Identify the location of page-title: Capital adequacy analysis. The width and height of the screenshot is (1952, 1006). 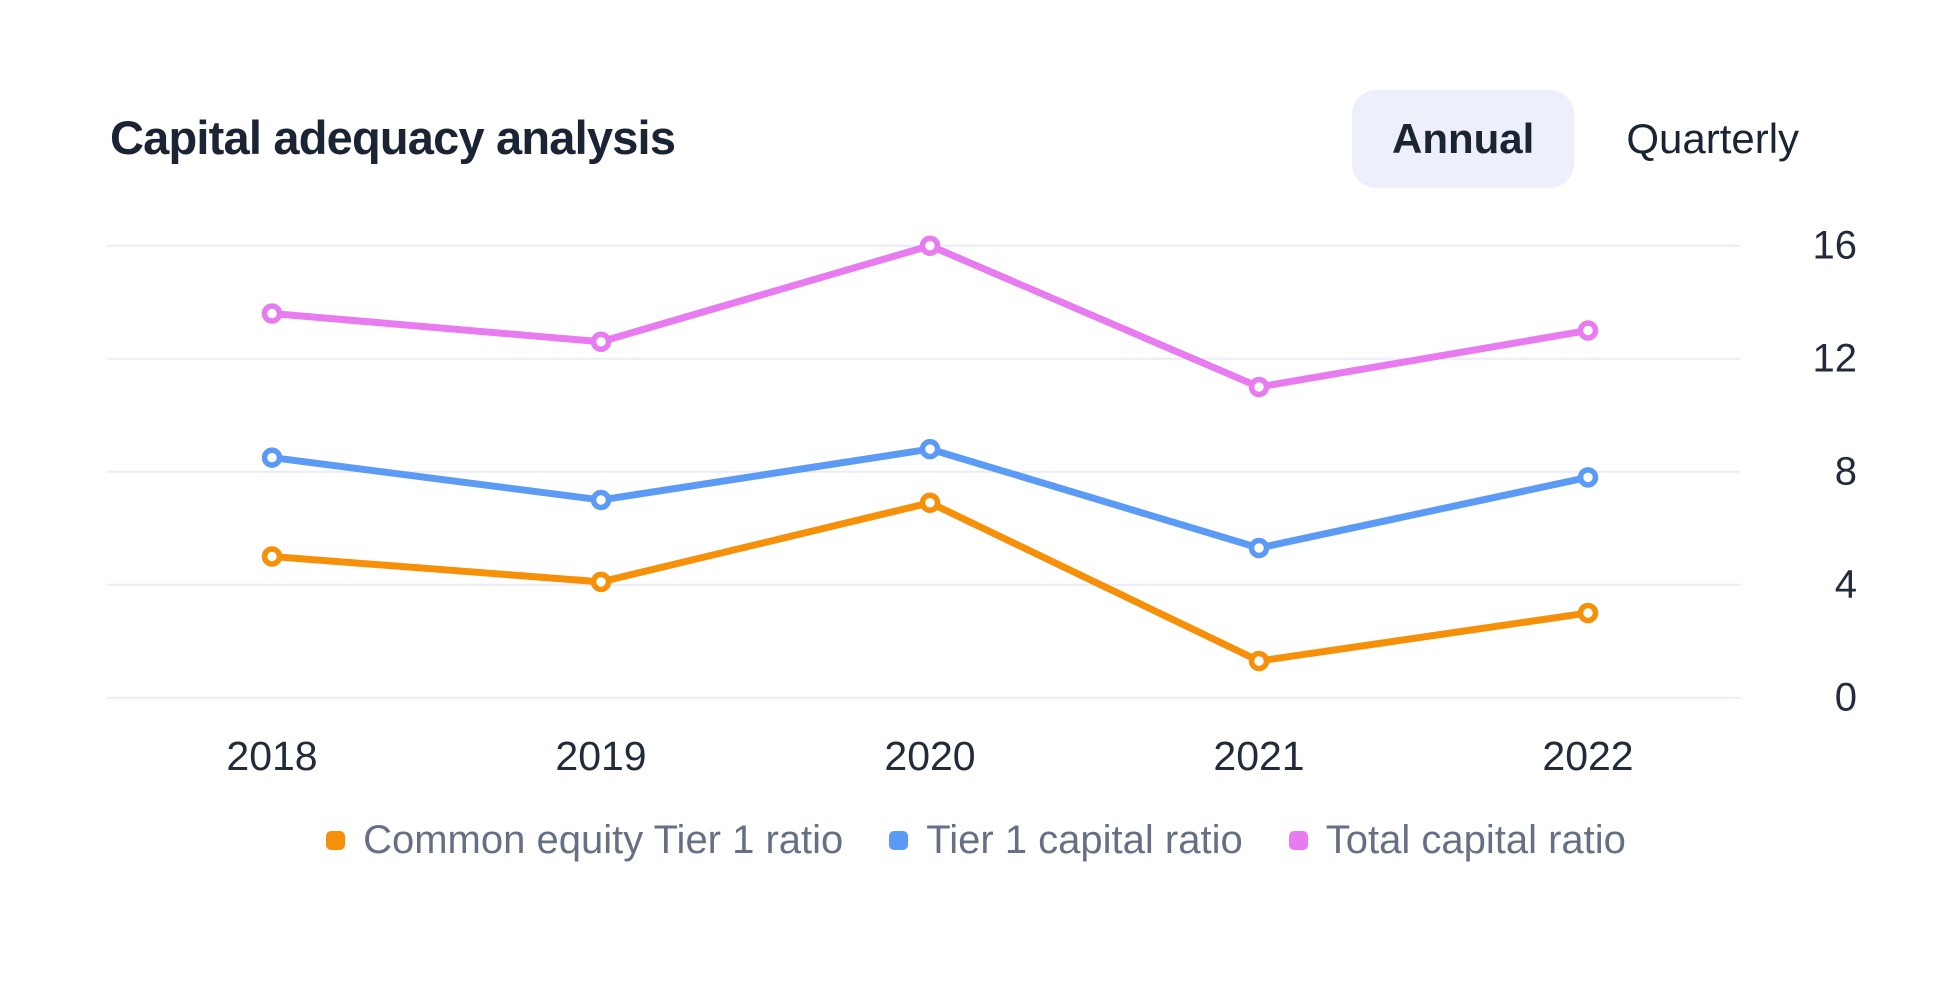
(393, 137).